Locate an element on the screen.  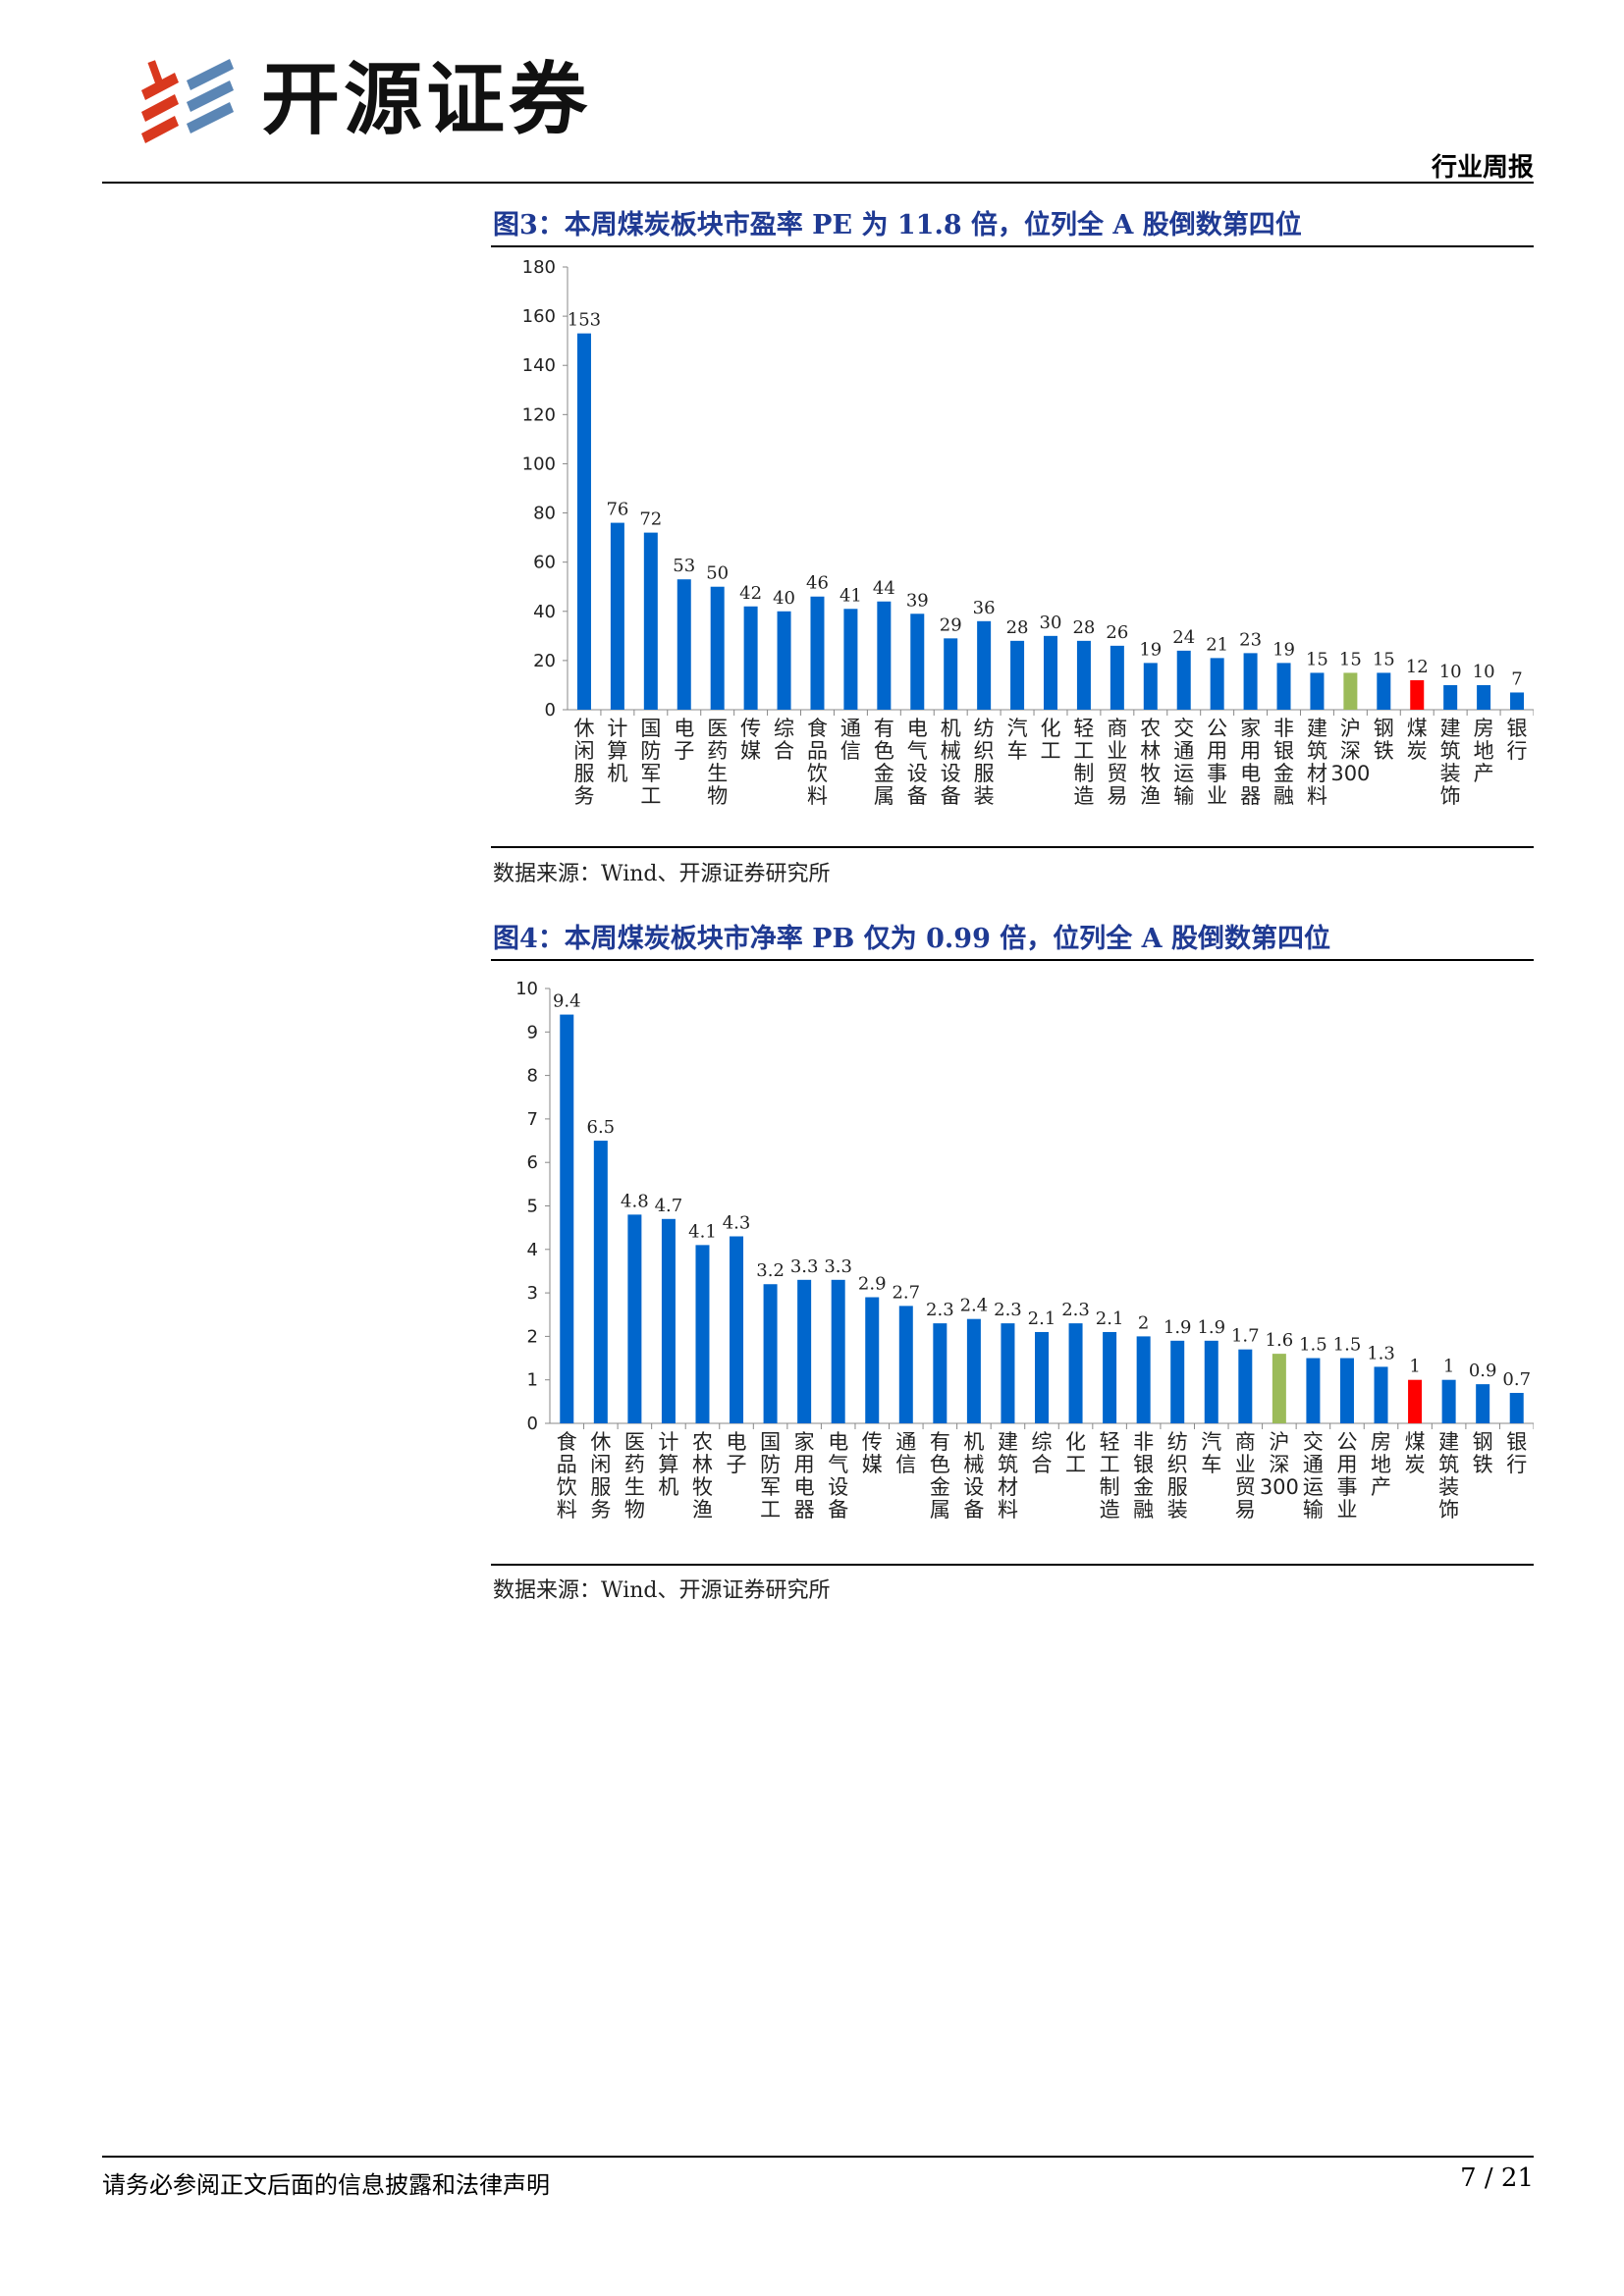
bar-value-label: 26 is located at coordinates (1117, 632).